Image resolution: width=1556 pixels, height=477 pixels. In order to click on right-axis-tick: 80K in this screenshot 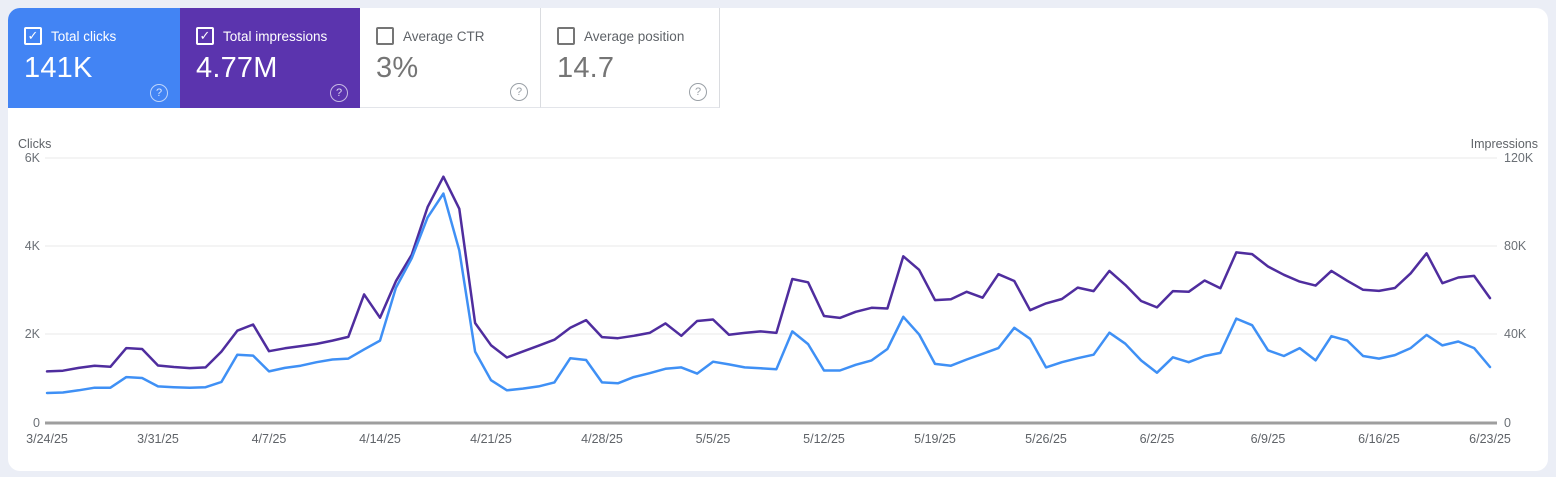, I will do `click(1515, 246)`.